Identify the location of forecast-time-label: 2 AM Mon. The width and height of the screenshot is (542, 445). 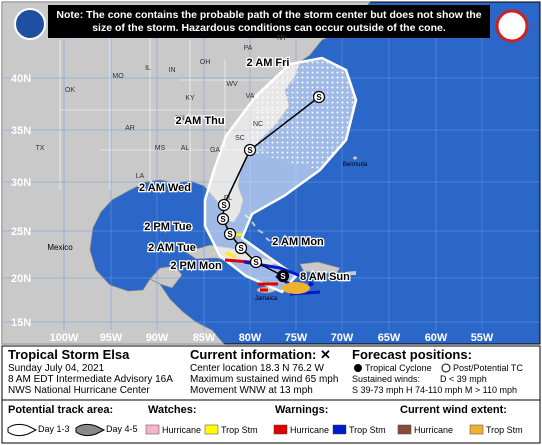
(298, 242).